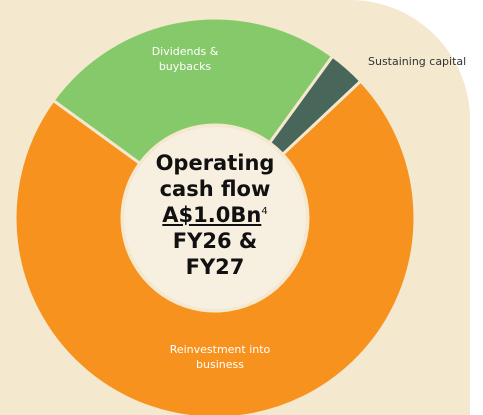 The height and width of the screenshot is (415, 483). Describe the element at coordinates (212, 215) in the screenshot. I see `center-amount: A$1.0Bn` at that location.